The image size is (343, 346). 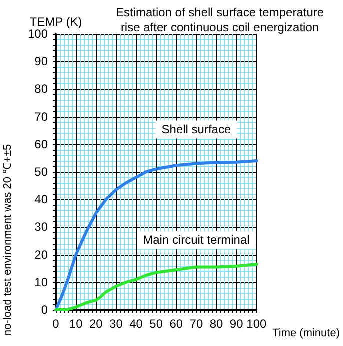 What do you see at coordinates (157, 324) in the screenshot?
I see `x-tick-label: 50` at bounding box center [157, 324].